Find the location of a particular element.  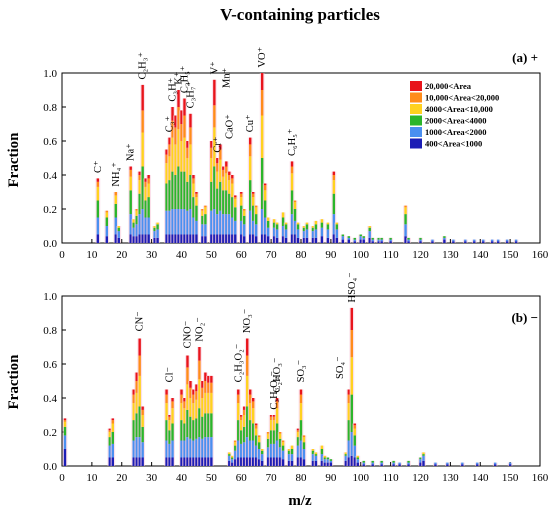

x-tick-label: 50 is located at coordinates (212, 255).